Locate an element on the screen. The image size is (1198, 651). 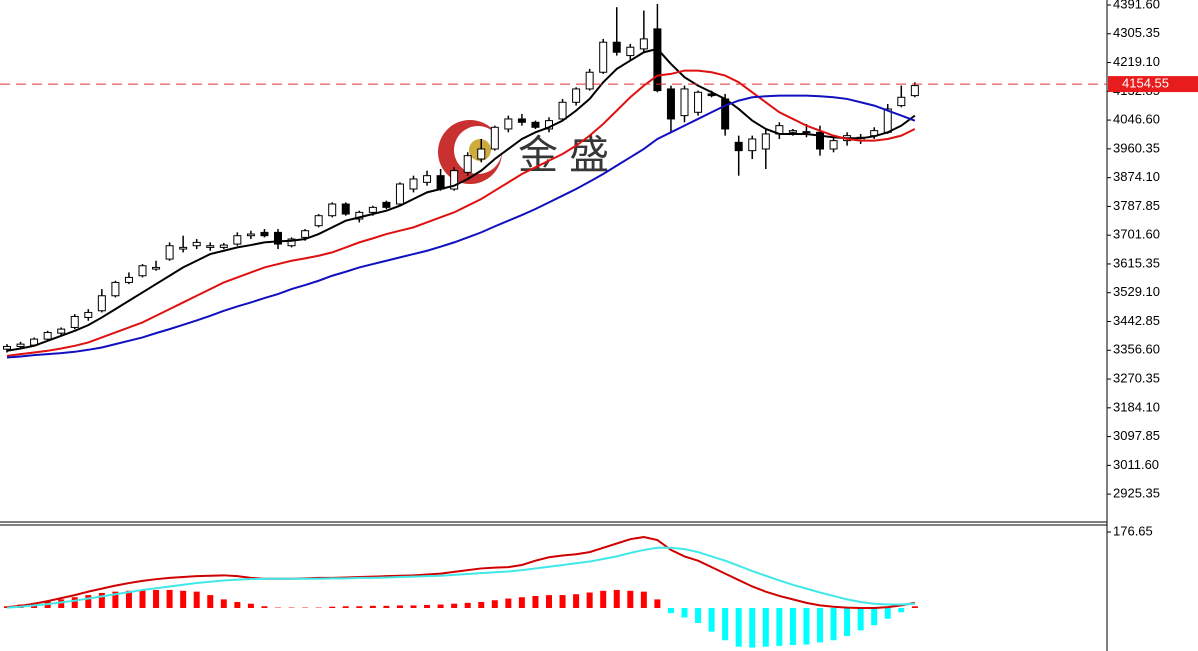
y-tick-label: 4219.10 is located at coordinates (1136, 61).